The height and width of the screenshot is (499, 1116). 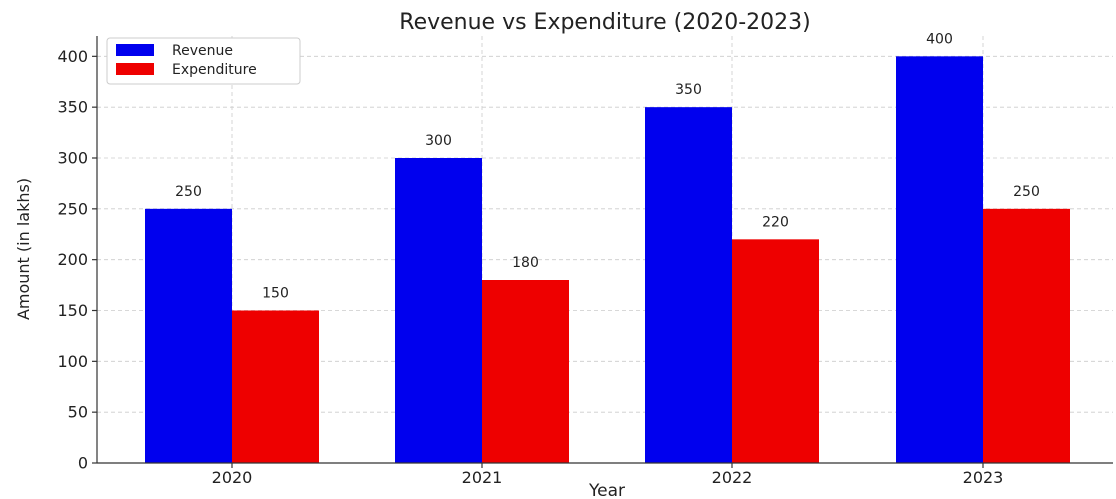 I want to click on bar-expenditure-2020, so click(x=275, y=386).